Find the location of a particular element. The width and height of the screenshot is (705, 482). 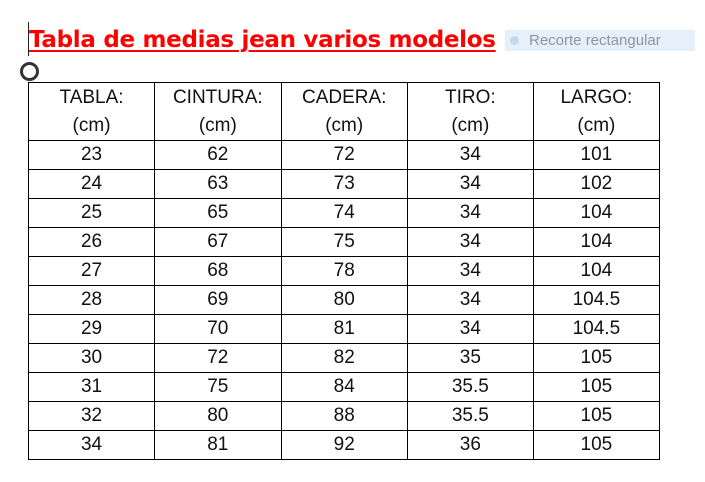

table-cell: 62 is located at coordinates (218, 155).